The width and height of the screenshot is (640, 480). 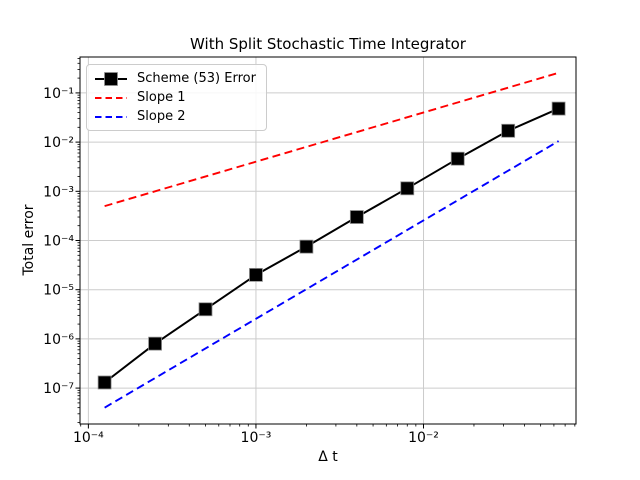 I want to click on svg-text: 10⁻¹, so click(x=58, y=94).